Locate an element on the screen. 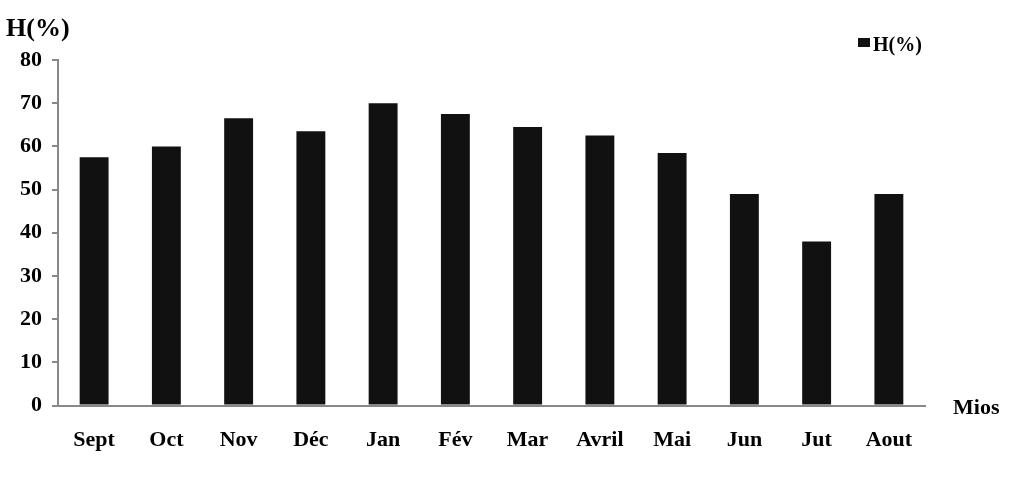  x-tick-label: Jun is located at coordinates (744, 439).